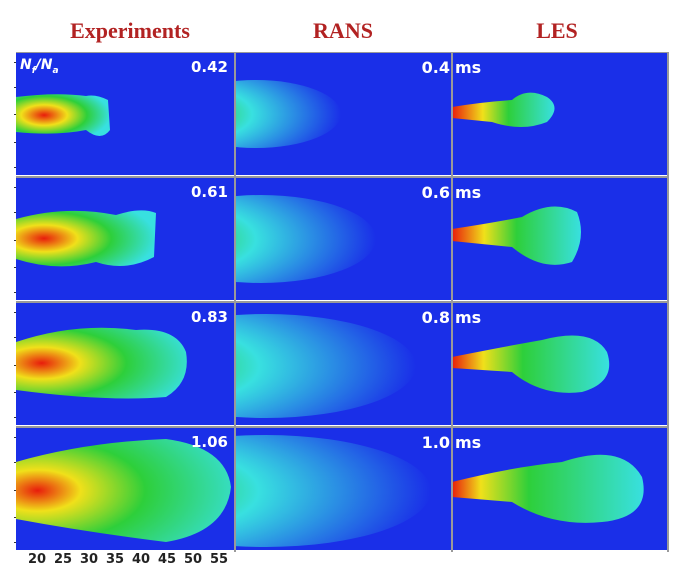 The image size is (695, 568). What do you see at coordinates (167, 559) in the screenshot?
I see `x-tick: 45` at bounding box center [167, 559].